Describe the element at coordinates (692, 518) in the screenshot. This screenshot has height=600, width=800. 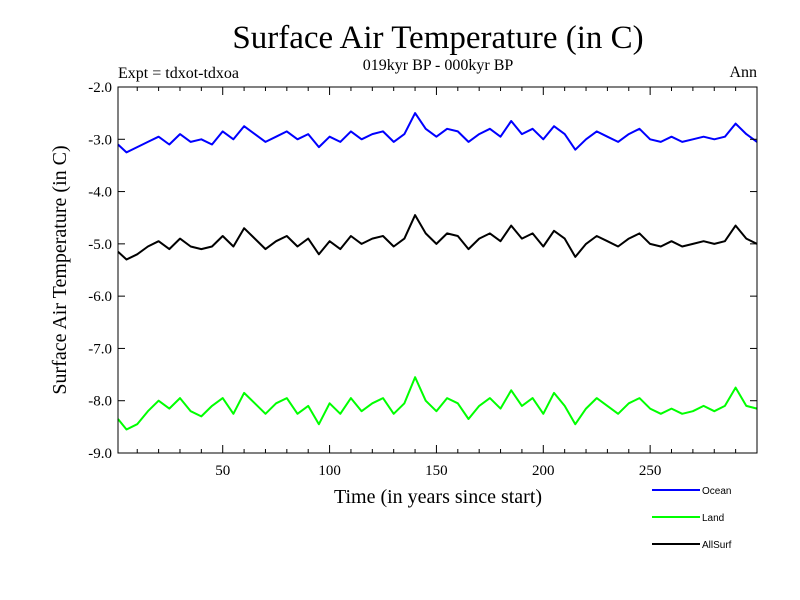
I see `legend: Ocean Land AllSurf` at that location.